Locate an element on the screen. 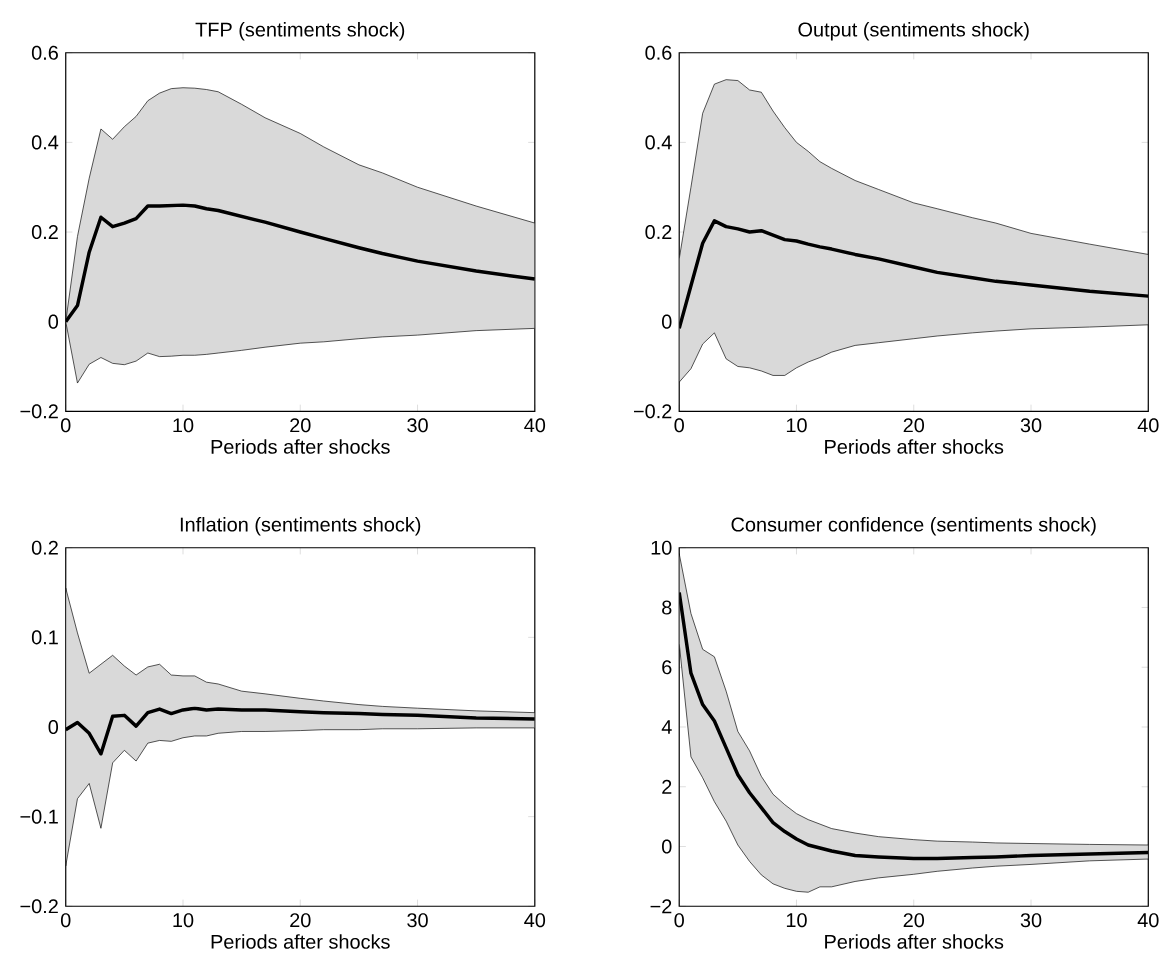 This screenshot has height=966, width=1166. y-tick-label: 6 is located at coordinates (667, 667).